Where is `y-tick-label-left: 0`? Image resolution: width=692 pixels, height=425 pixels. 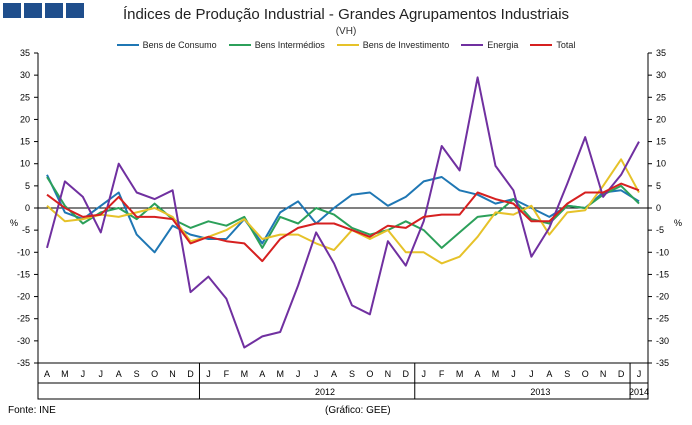 y-tick-label-left: 0 is located at coordinates (27, 208).